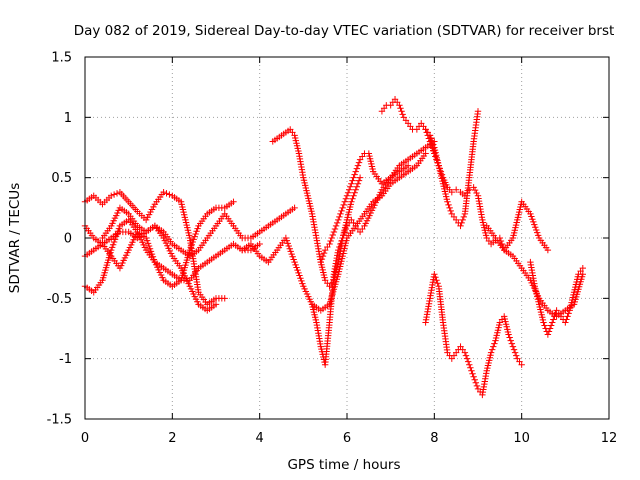 The image size is (640, 480). Describe the element at coordinates (59, 299) in the screenshot. I see `y-tick-label: -0.5` at that location.